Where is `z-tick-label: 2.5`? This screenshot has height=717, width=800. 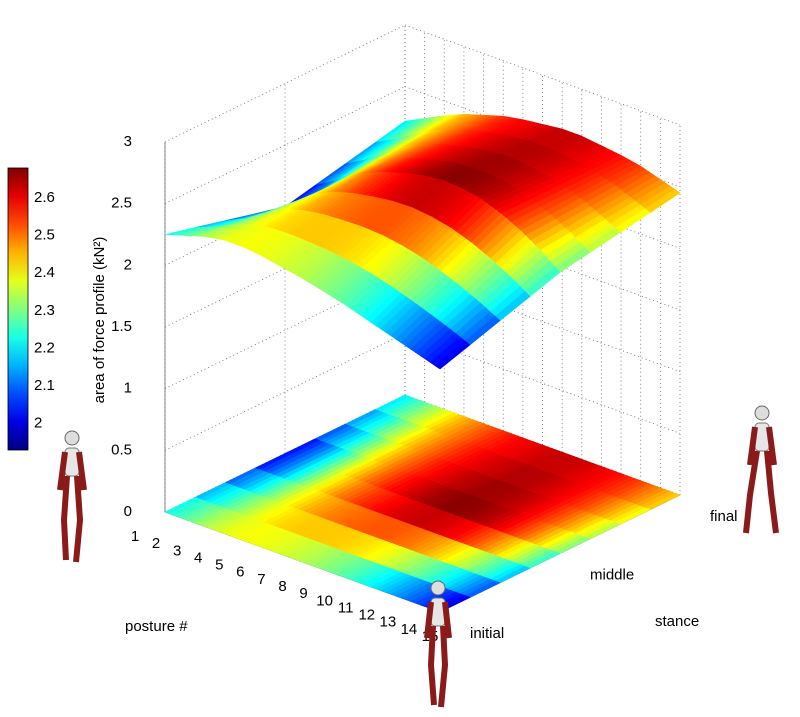 z-tick-label: 2.5 is located at coordinates (121, 203).